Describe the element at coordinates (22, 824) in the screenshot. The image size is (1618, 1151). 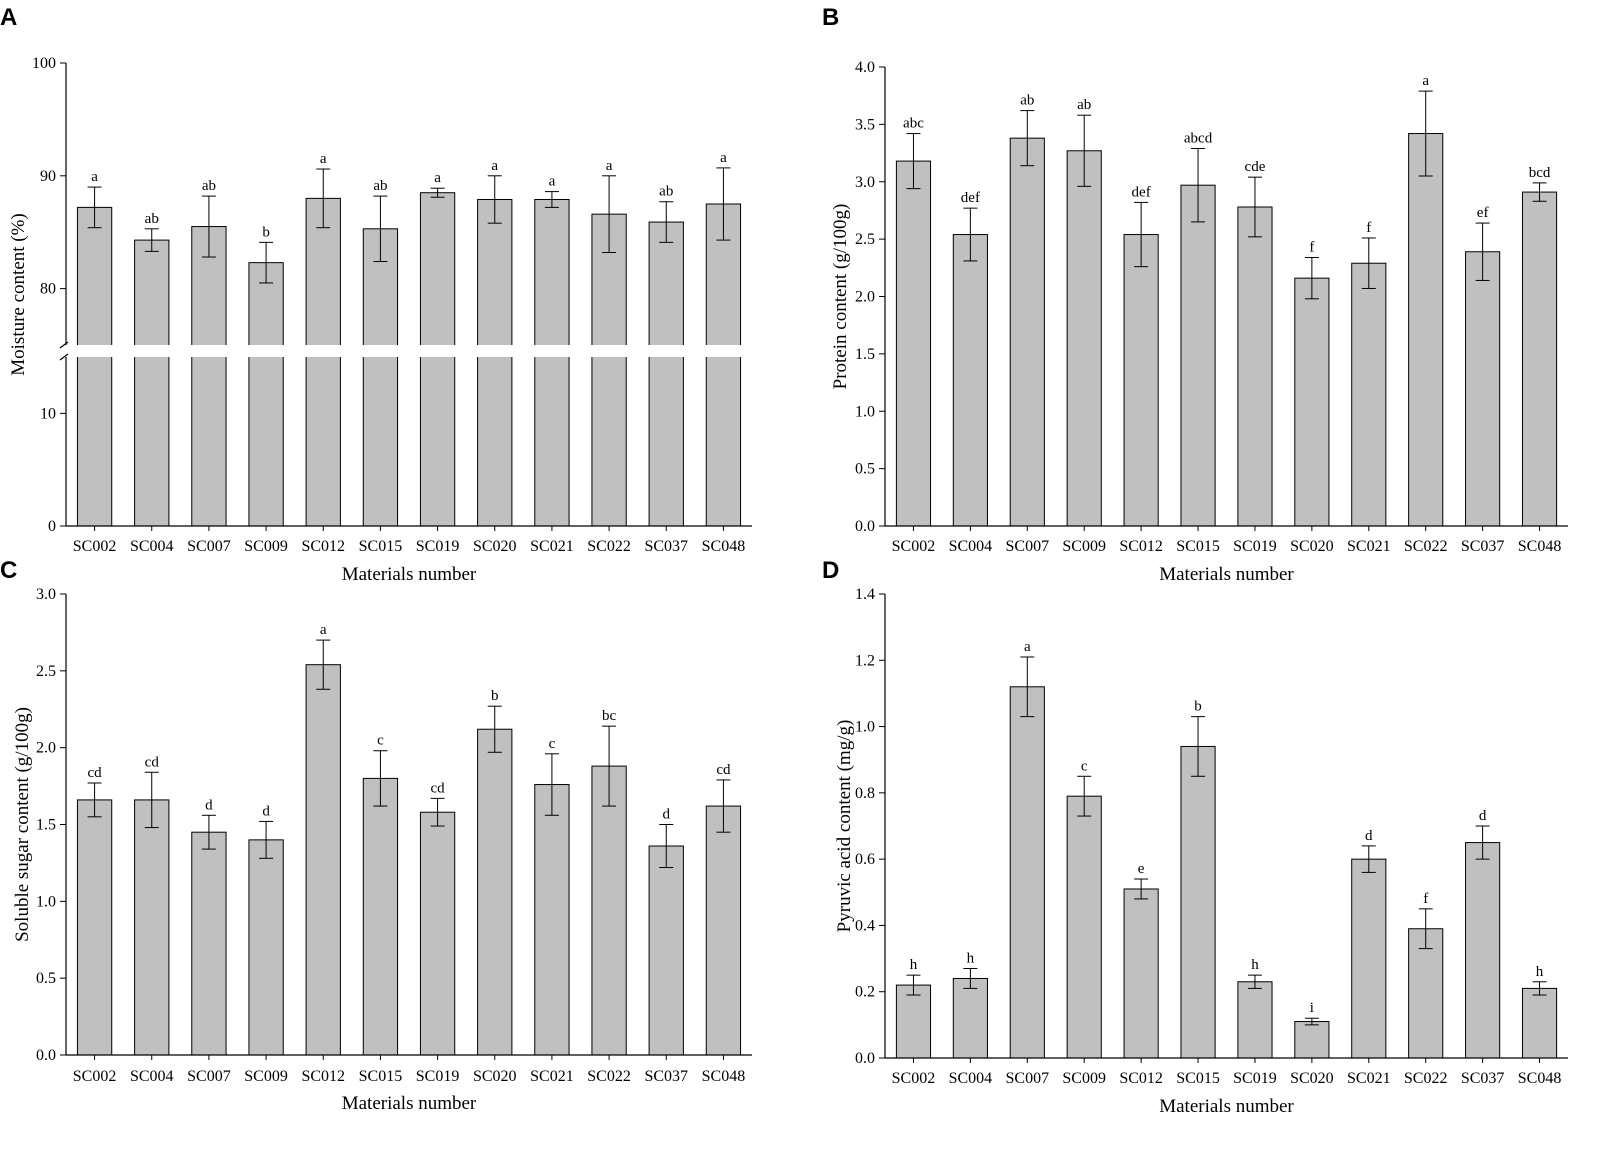
I see `y-axis-title: Soluble sugar content (g/100g)` at that location.